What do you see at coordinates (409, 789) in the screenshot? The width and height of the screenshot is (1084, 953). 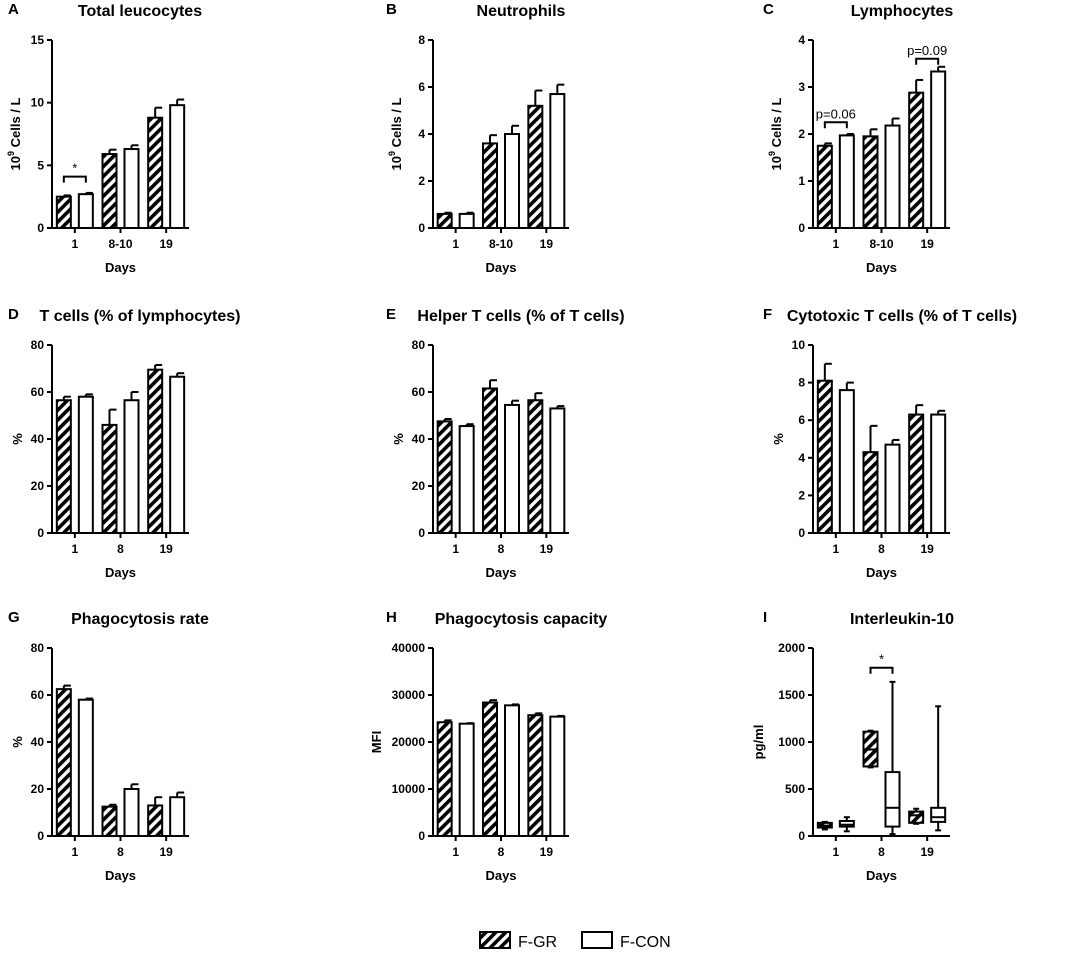 I see `y-tick-label: 10000` at bounding box center [409, 789].